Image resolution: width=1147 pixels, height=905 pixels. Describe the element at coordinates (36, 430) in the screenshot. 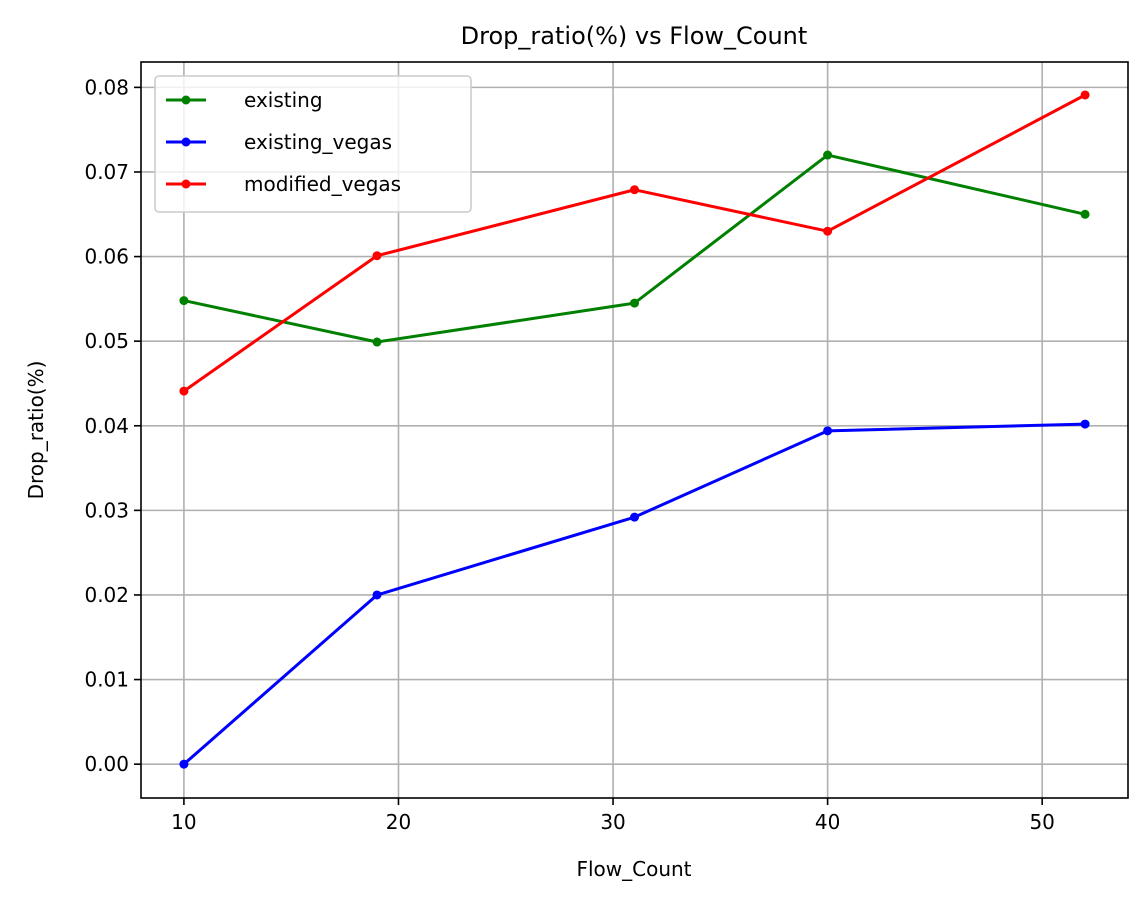

I see `y-axis-label: Drop_ratio(%)` at that location.